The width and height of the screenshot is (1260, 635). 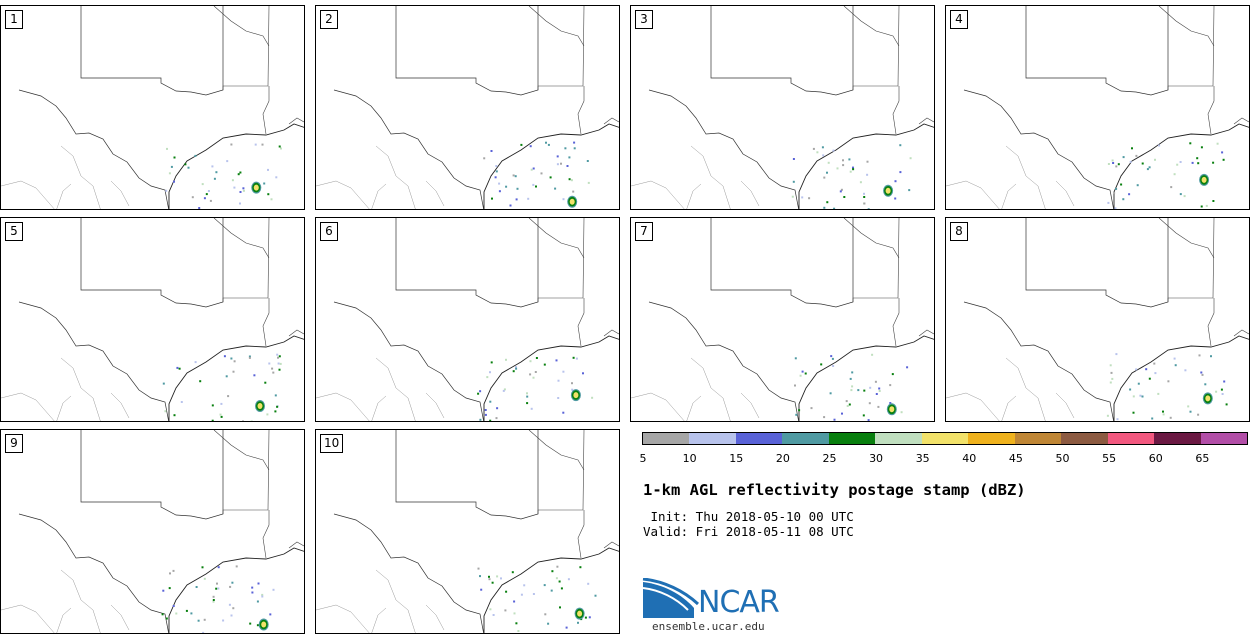 What do you see at coordinates (643, 458) in the screenshot?
I see `colorbar-tick: 5` at bounding box center [643, 458].